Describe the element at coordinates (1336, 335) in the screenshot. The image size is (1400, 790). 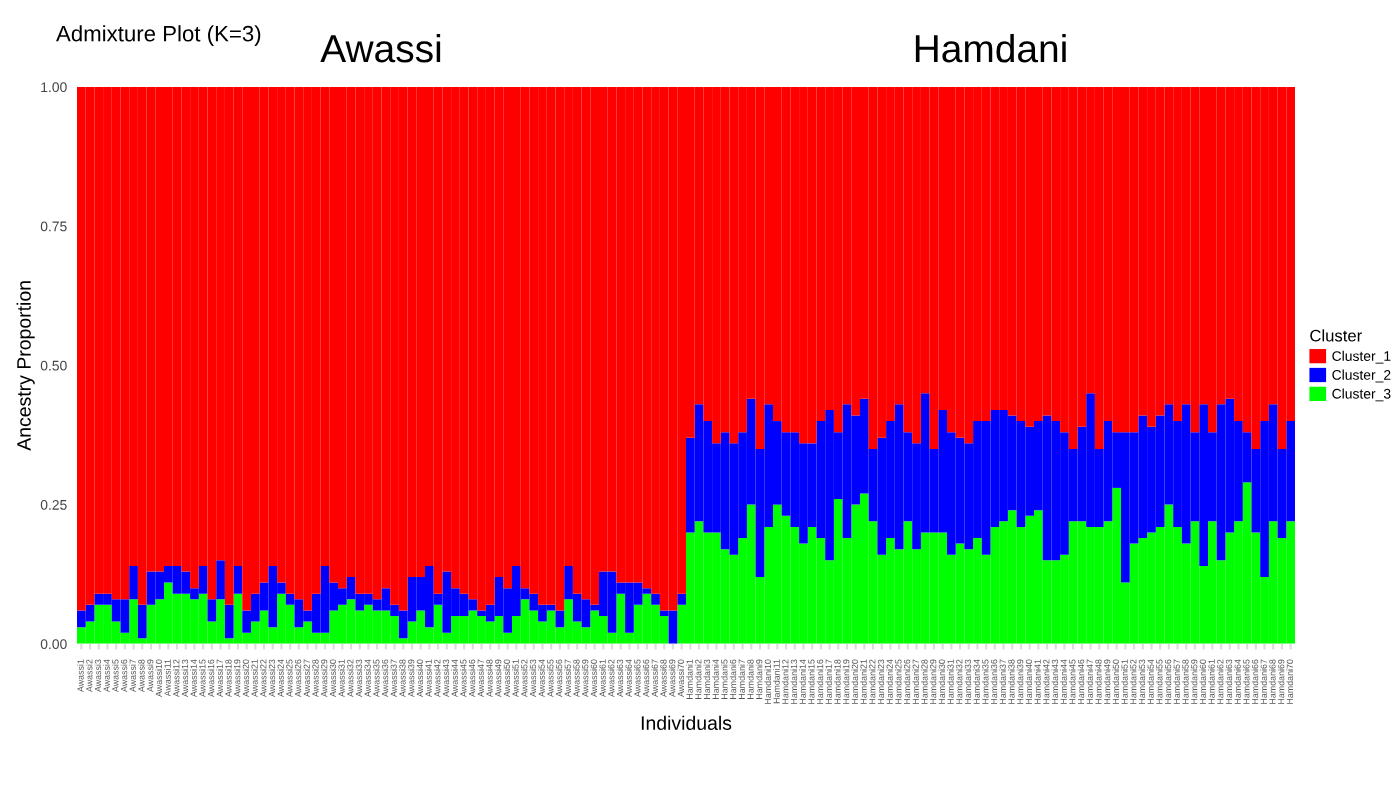
I see `legend-title: Cluster` at that location.